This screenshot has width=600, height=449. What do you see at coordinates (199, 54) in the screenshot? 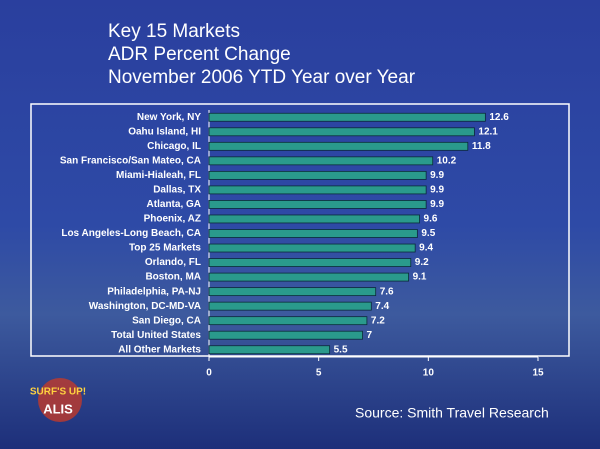
I see `title-line: ADR Percent Change` at bounding box center [199, 54].